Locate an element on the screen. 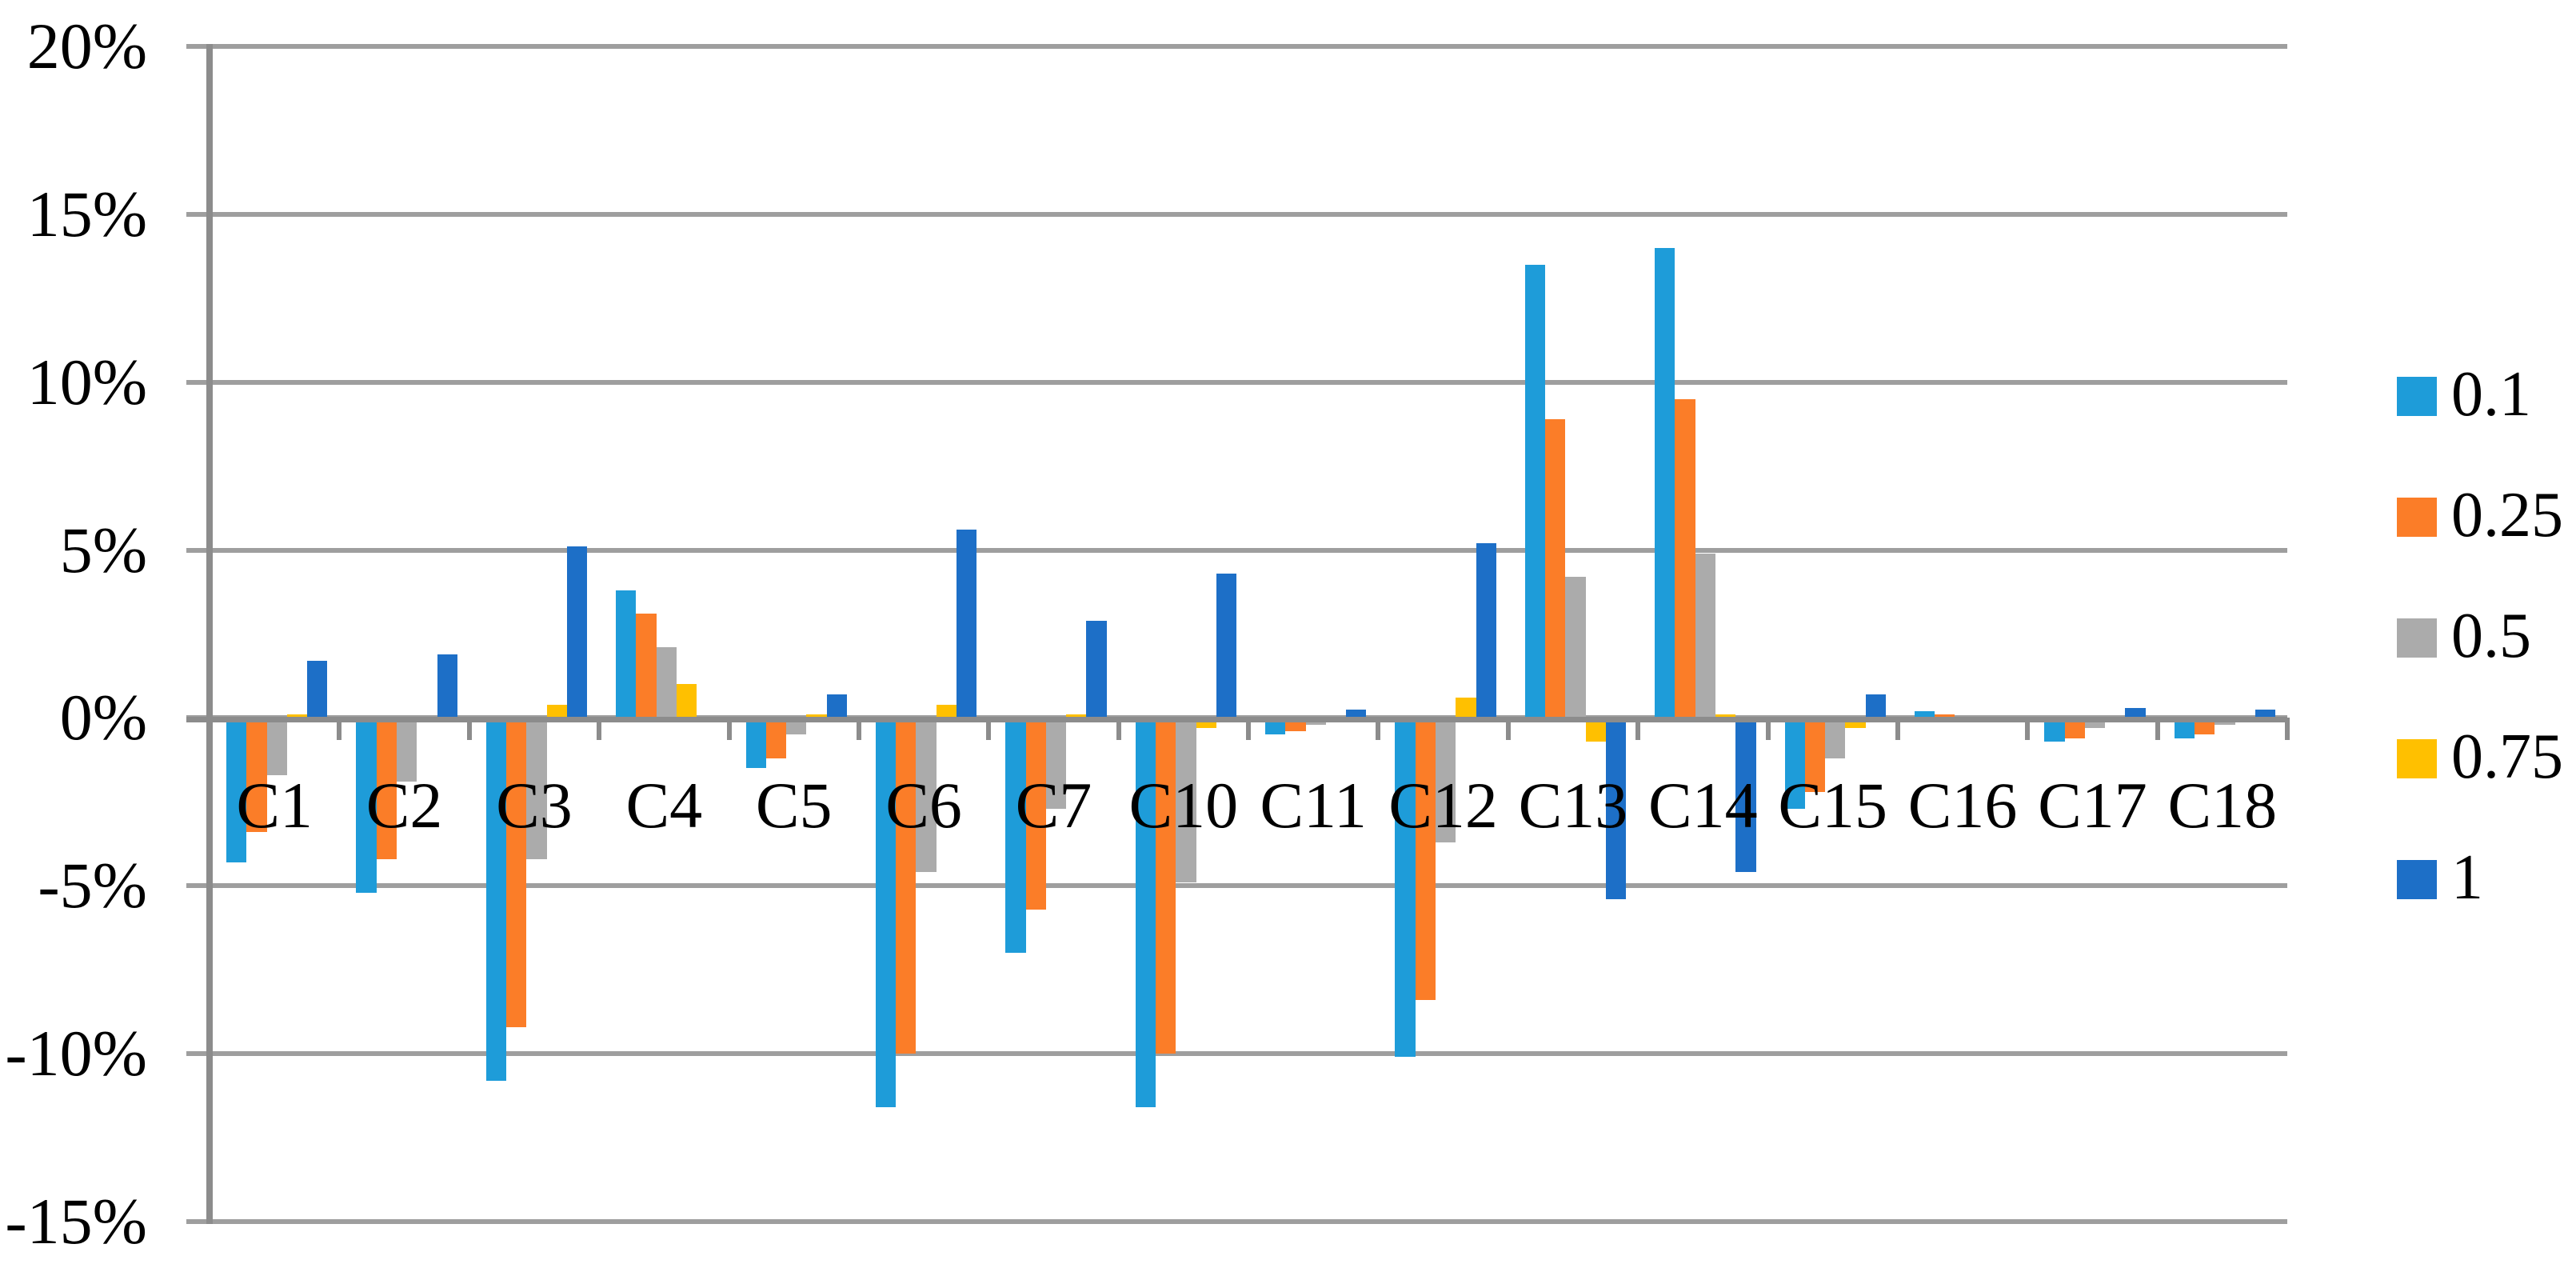 The width and height of the screenshot is (2576, 1268). gridline--15% is located at coordinates (1236, 1221).